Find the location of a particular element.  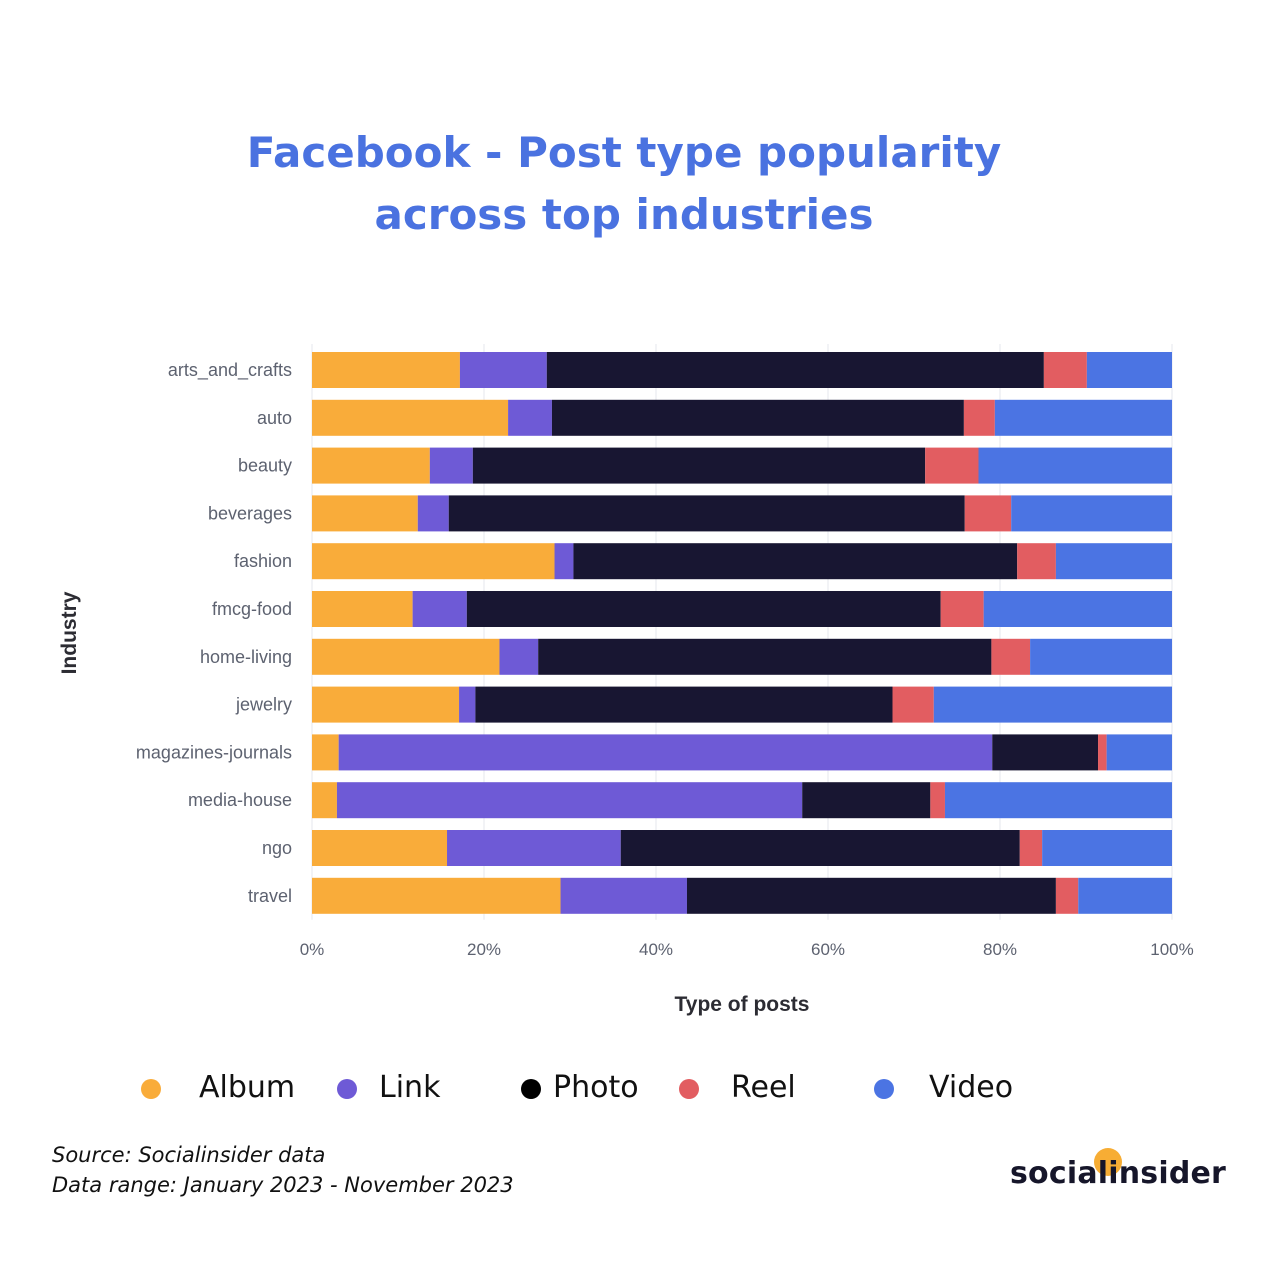

legend-label-reel: Reel is located at coordinates (763, 1087).